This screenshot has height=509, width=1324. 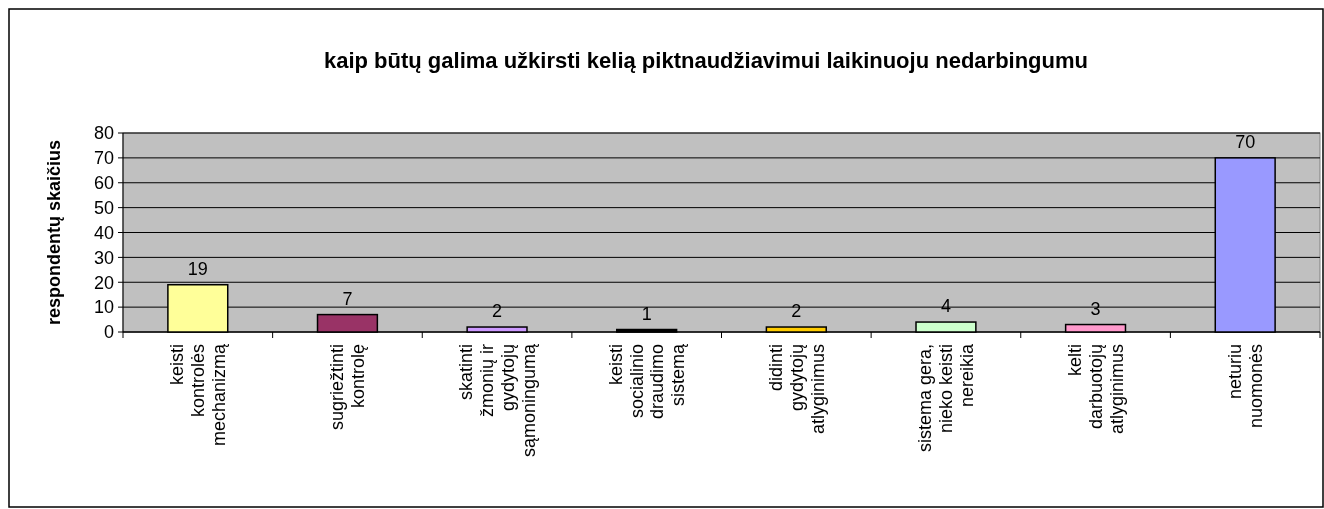 What do you see at coordinates (197, 268) in the screenshot?
I see `data-label: 19` at bounding box center [197, 268].